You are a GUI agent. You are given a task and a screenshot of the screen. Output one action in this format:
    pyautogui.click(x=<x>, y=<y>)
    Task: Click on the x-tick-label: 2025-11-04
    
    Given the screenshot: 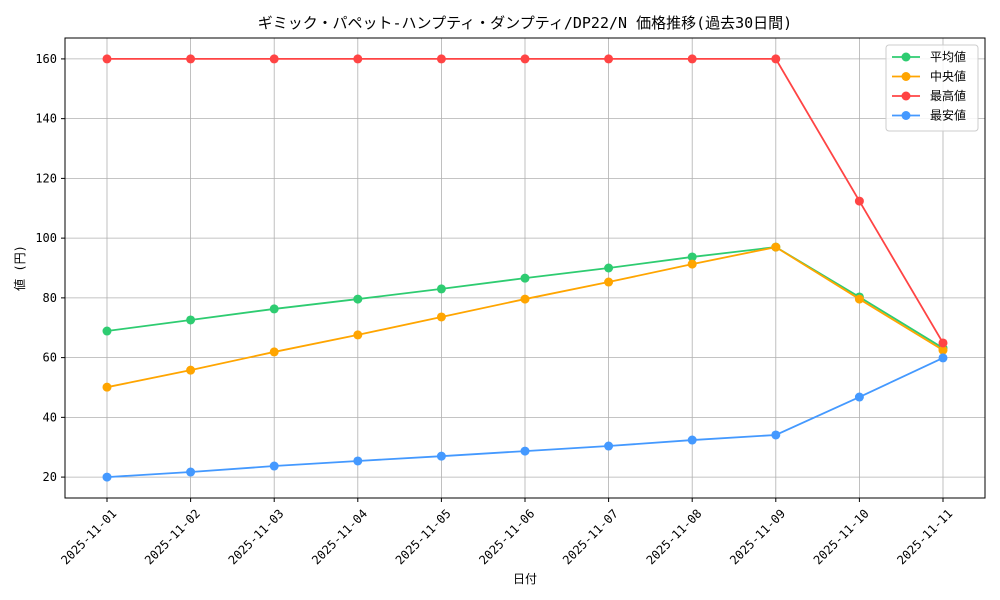 What is the action you would take?
    pyautogui.click(x=339, y=536)
    